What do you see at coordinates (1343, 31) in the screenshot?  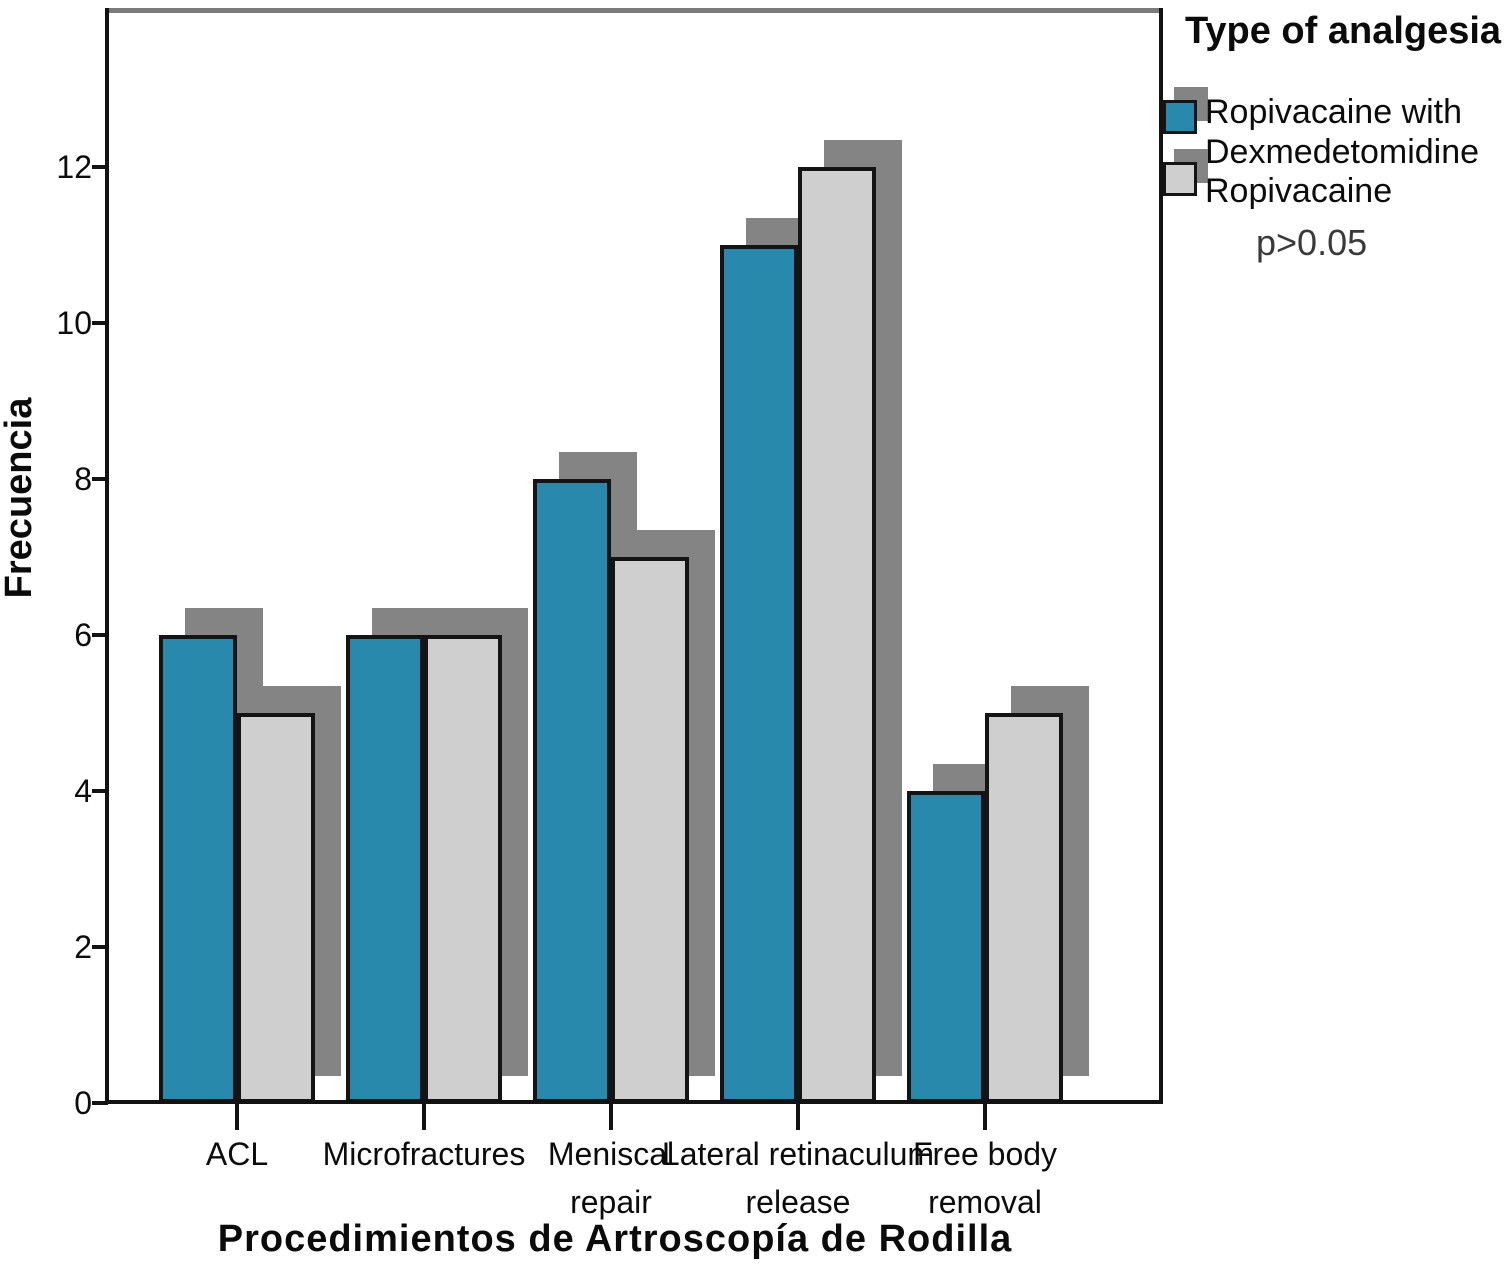 I see `legend-title: Type of analgesia` at bounding box center [1343, 31].